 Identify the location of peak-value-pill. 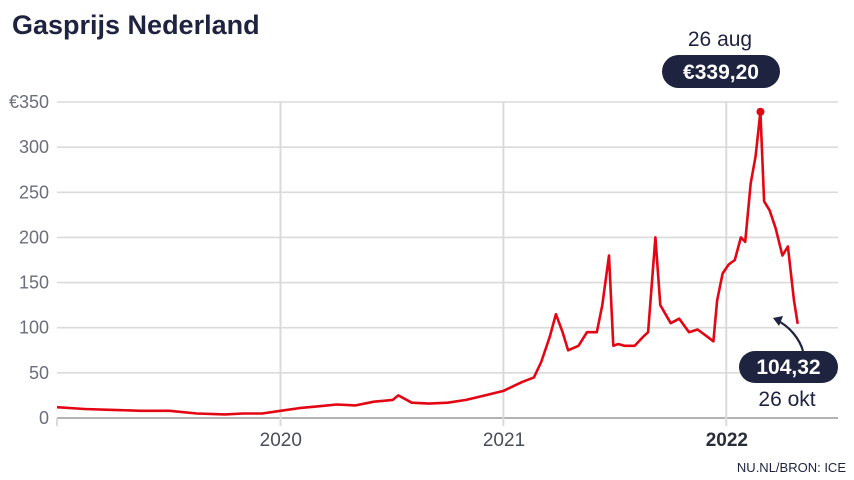
(721, 71).